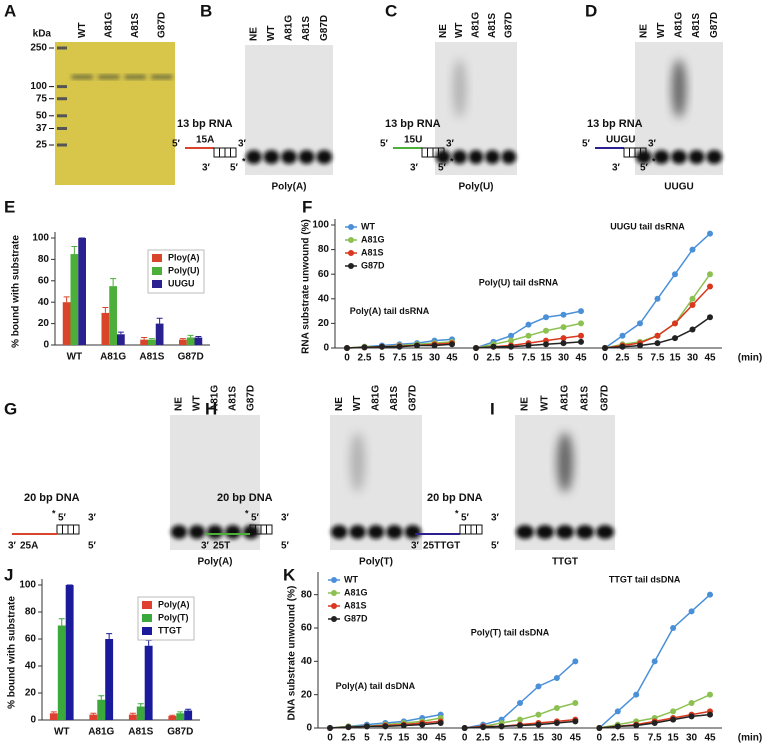 The image size is (777, 747). What do you see at coordinates (483, 738) in the screenshot?
I see `x-tick-label: 2.5` at bounding box center [483, 738].